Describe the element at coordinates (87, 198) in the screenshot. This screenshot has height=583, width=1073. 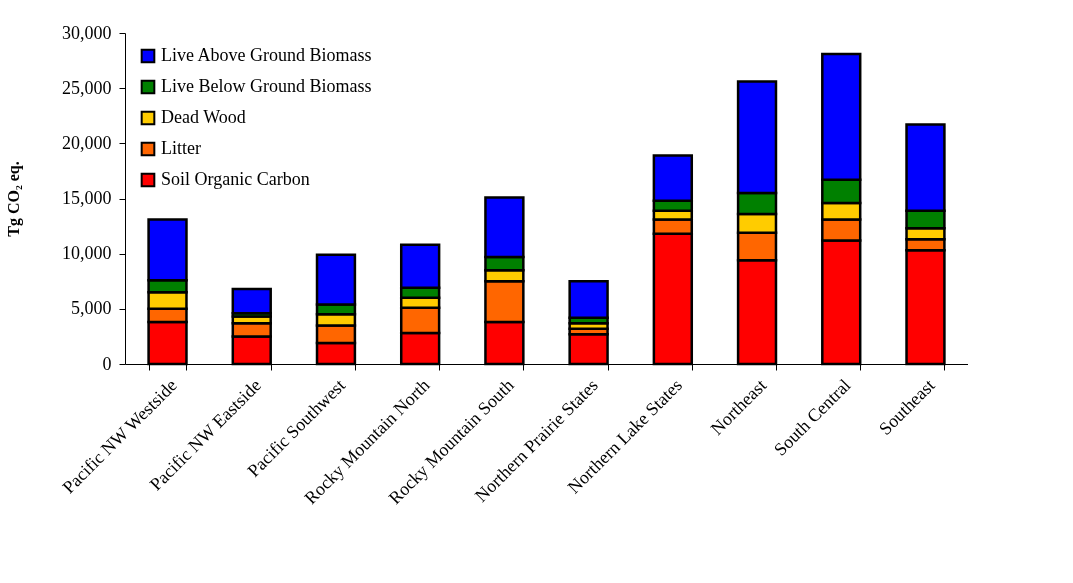
I see `y-tick-label: 15,000` at that location.